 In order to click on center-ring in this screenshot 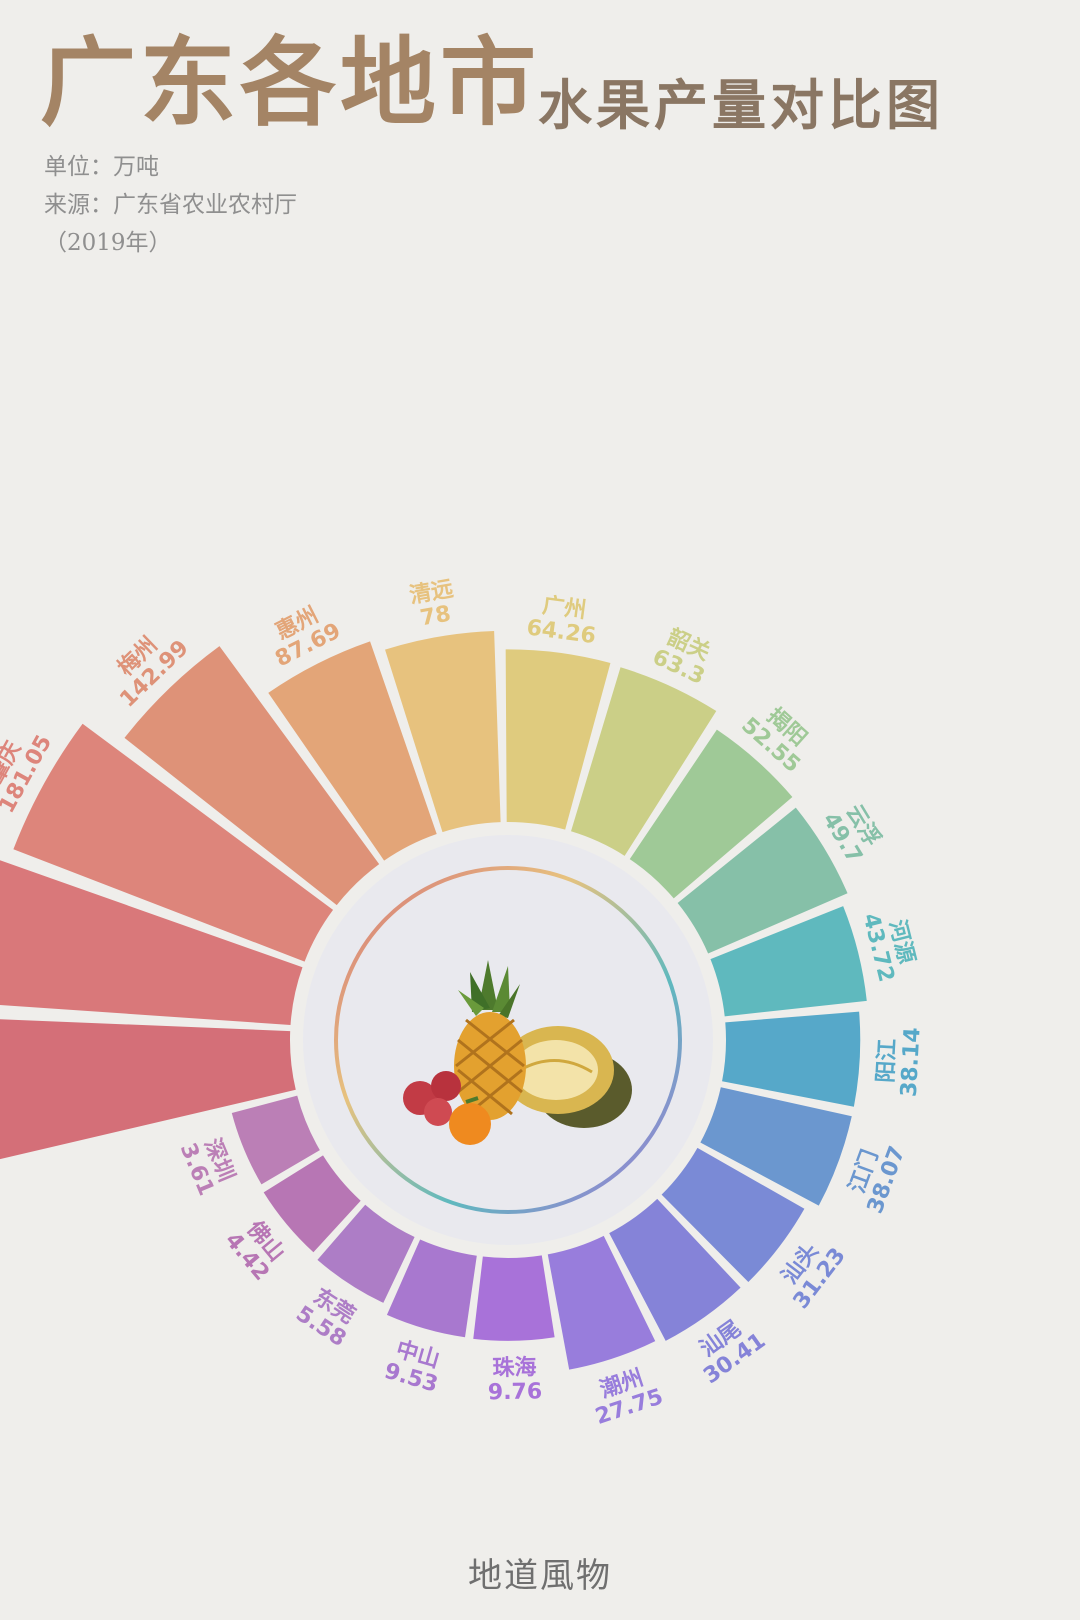, I will do `click(508, 1040)`.